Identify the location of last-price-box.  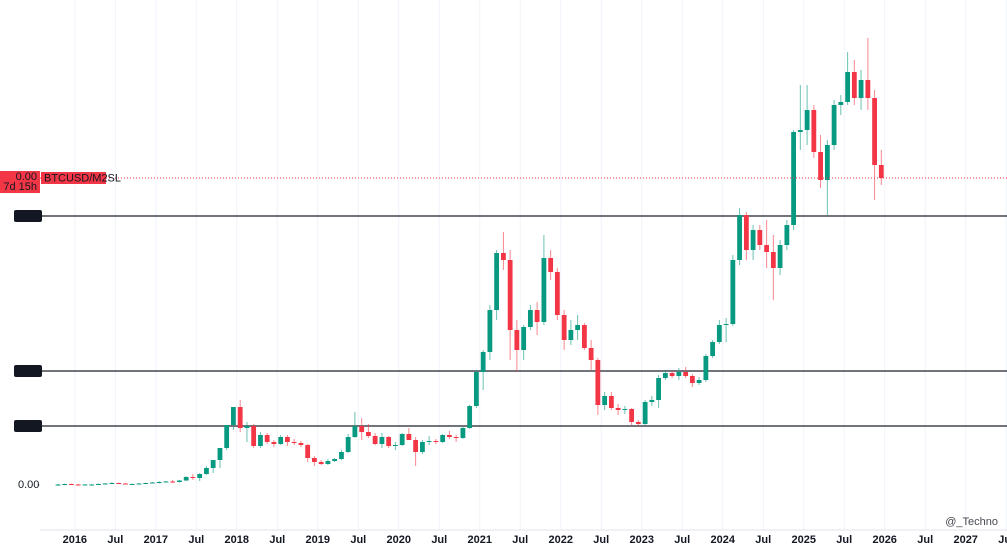
(20, 182).